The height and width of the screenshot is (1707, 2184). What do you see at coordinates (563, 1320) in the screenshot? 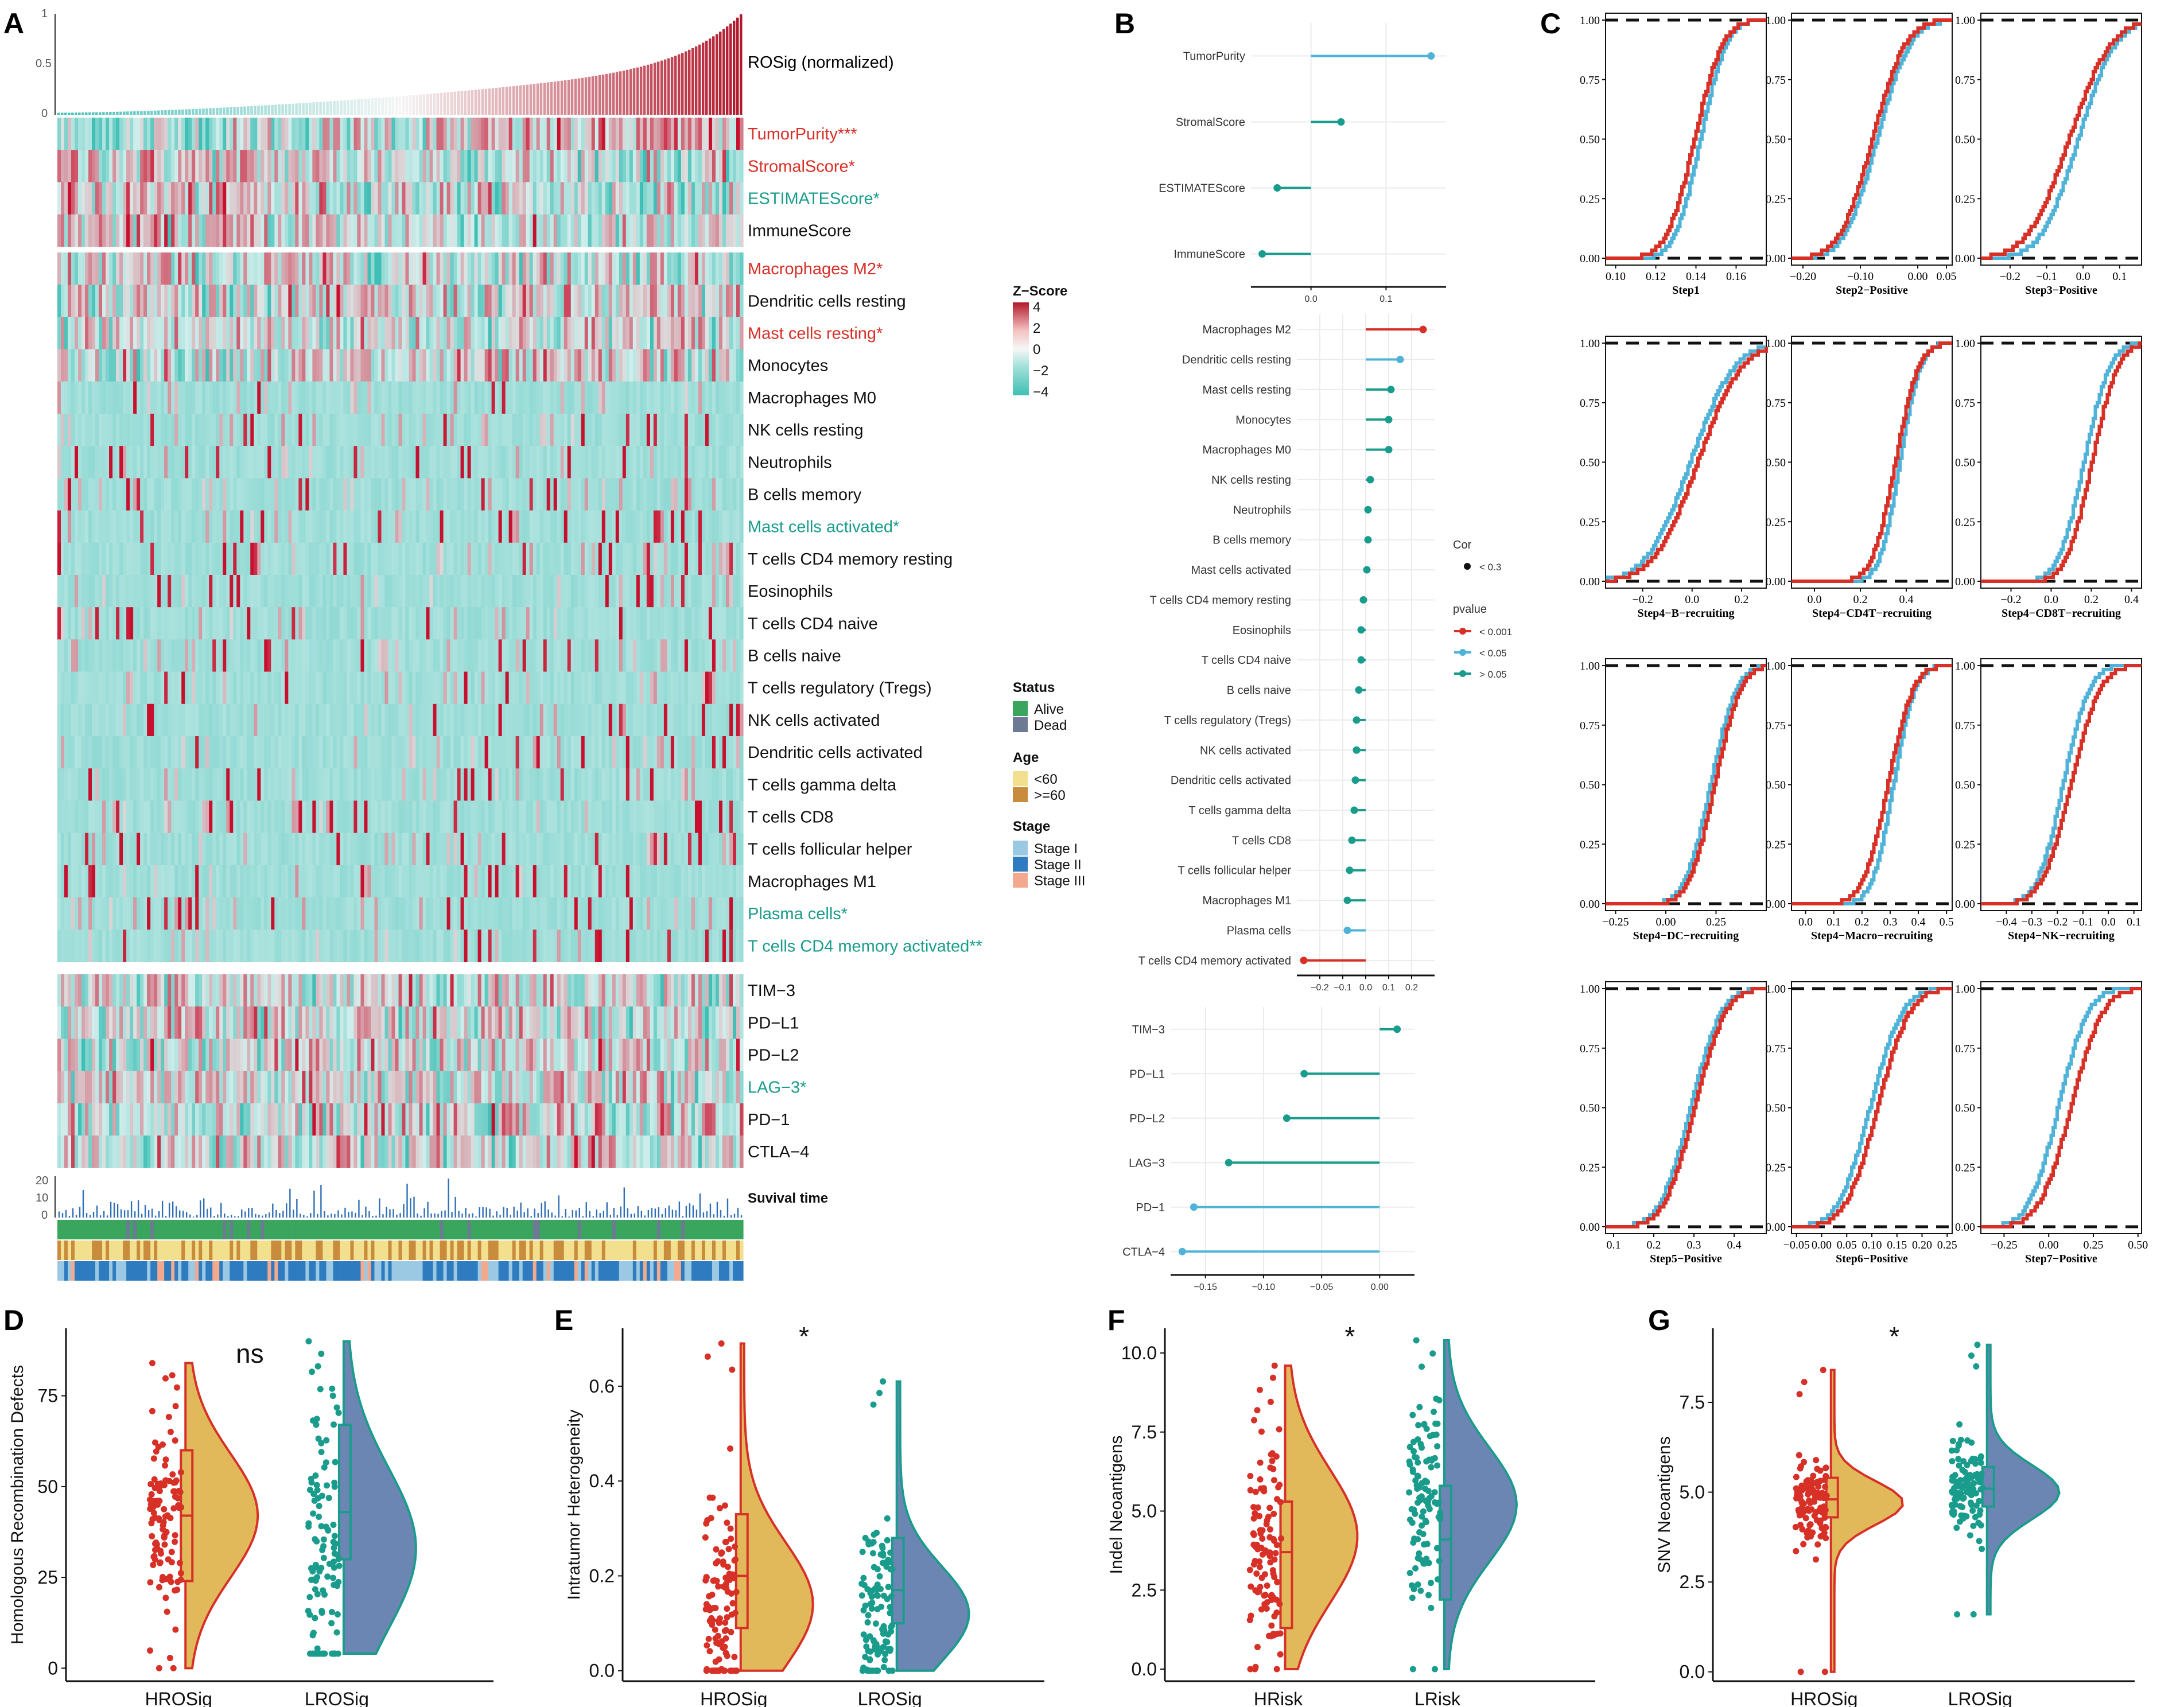
I see `panel-label-e: E` at bounding box center [563, 1320].